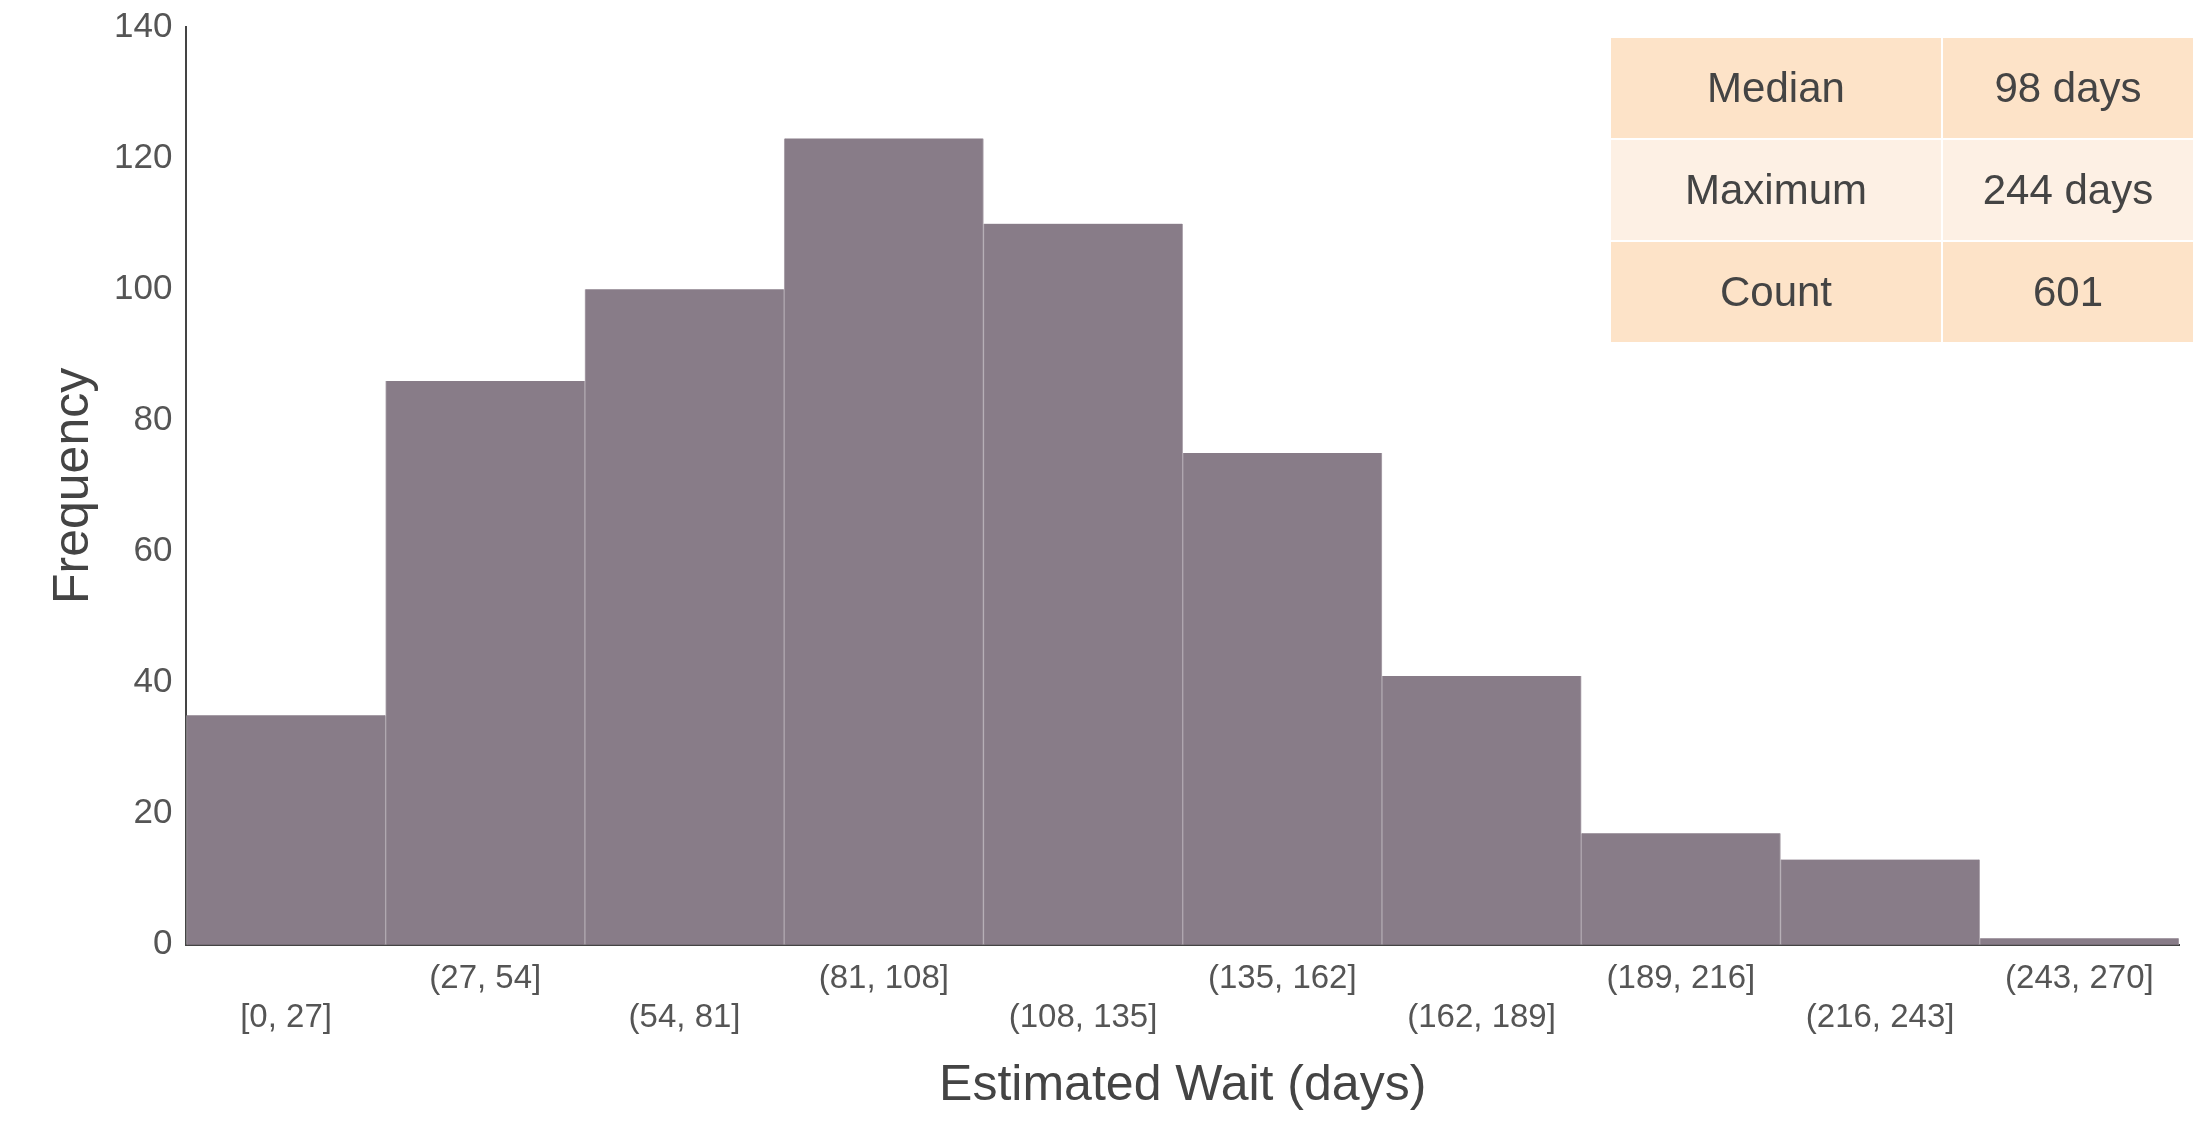  What do you see at coordinates (70, 486) in the screenshot?
I see `y-axis-title: Frequency` at bounding box center [70, 486].